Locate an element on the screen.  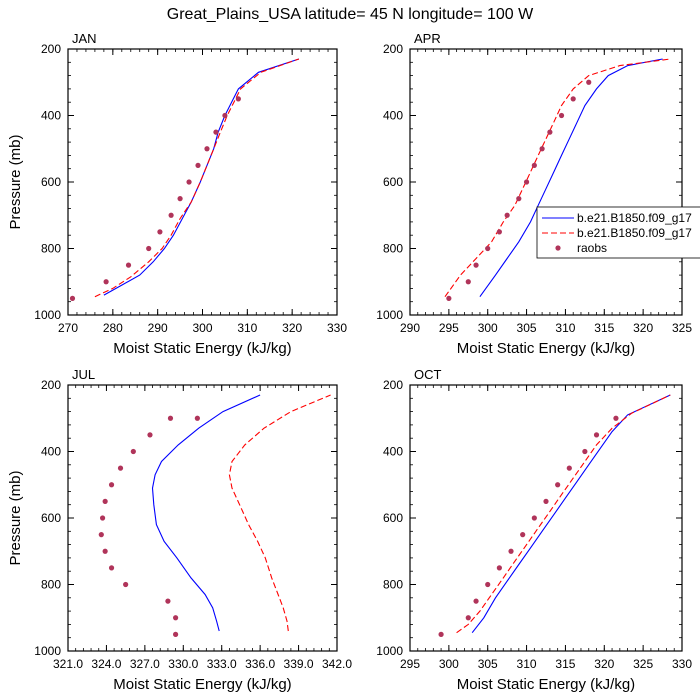
x-tick-label: 342.0 is located at coordinates (337, 664).